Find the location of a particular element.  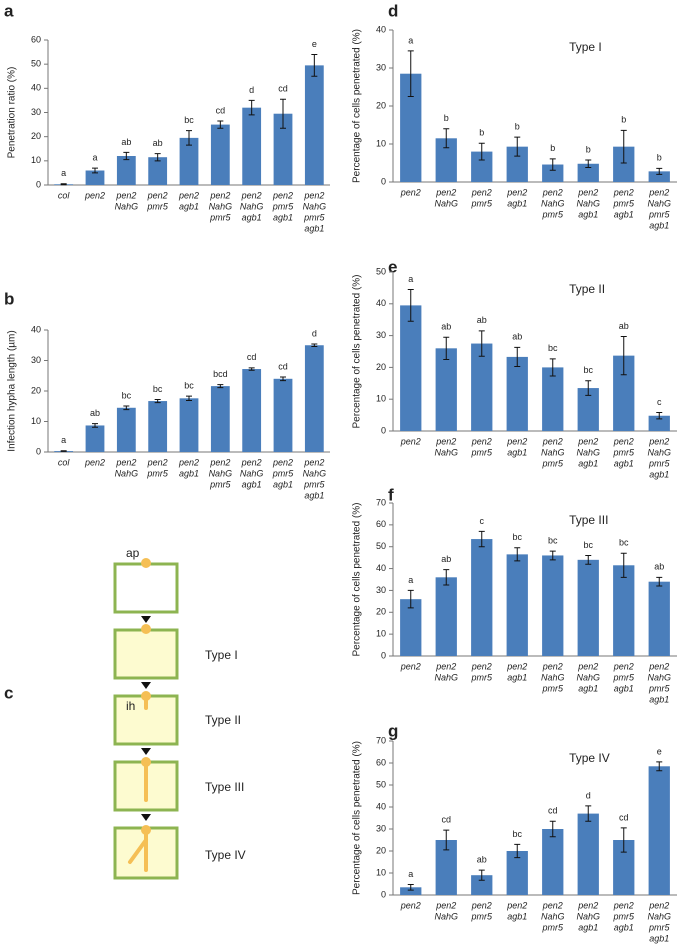

chart-title: Type II is located at coordinates (587, 289).